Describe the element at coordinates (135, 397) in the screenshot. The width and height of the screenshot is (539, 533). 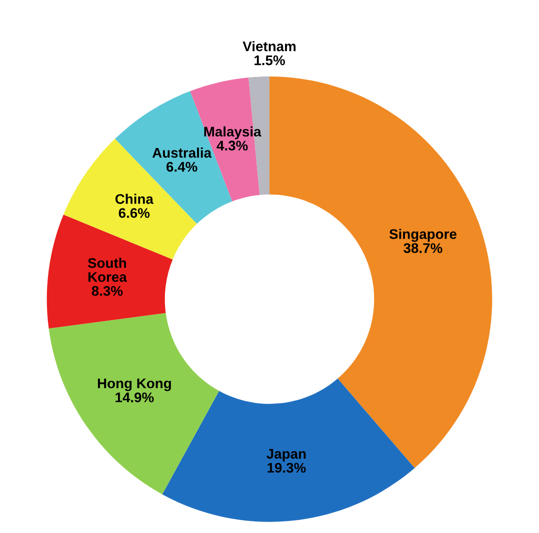
I see `data-label: 14.9%` at that location.